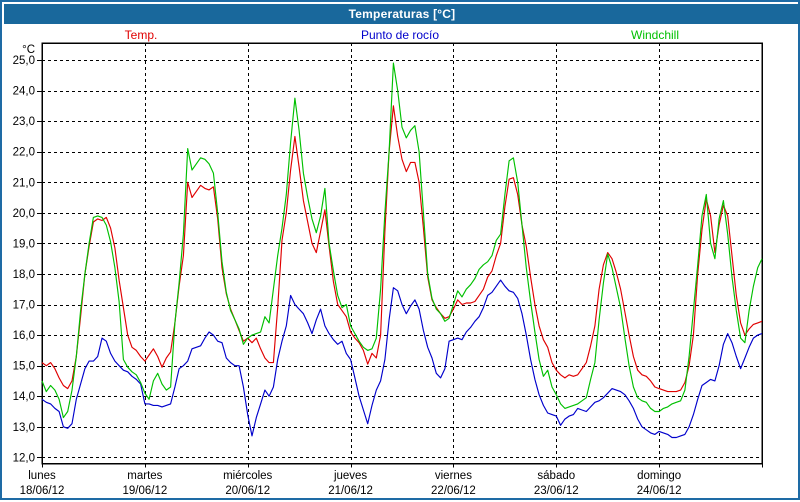 This screenshot has width=800, height=502. Describe the element at coordinates (655, 35) in the screenshot. I see `legend-item-windchill: Windchill` at that location.